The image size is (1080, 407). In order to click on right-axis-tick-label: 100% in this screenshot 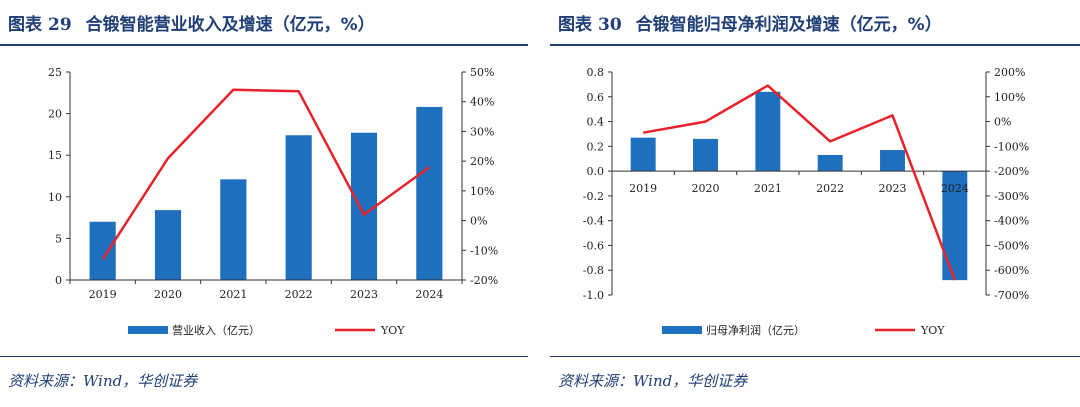, I will do `click(1009, 97)`.